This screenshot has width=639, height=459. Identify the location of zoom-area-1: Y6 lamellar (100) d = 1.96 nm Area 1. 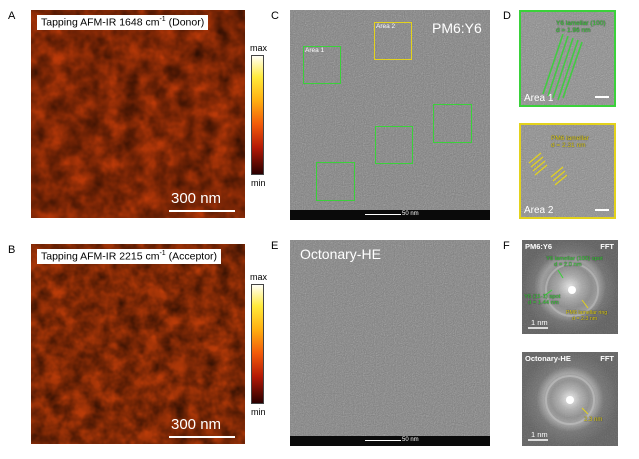
(567, 58).